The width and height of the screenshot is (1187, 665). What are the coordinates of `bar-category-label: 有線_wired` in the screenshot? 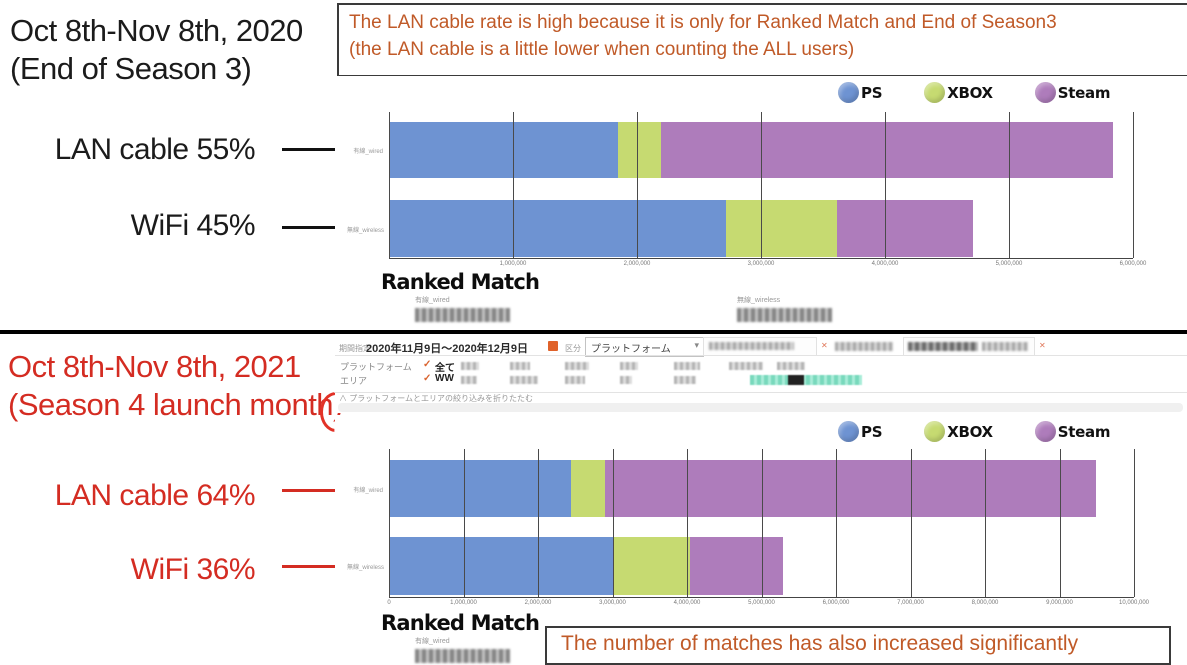 It's located at (368, 152).